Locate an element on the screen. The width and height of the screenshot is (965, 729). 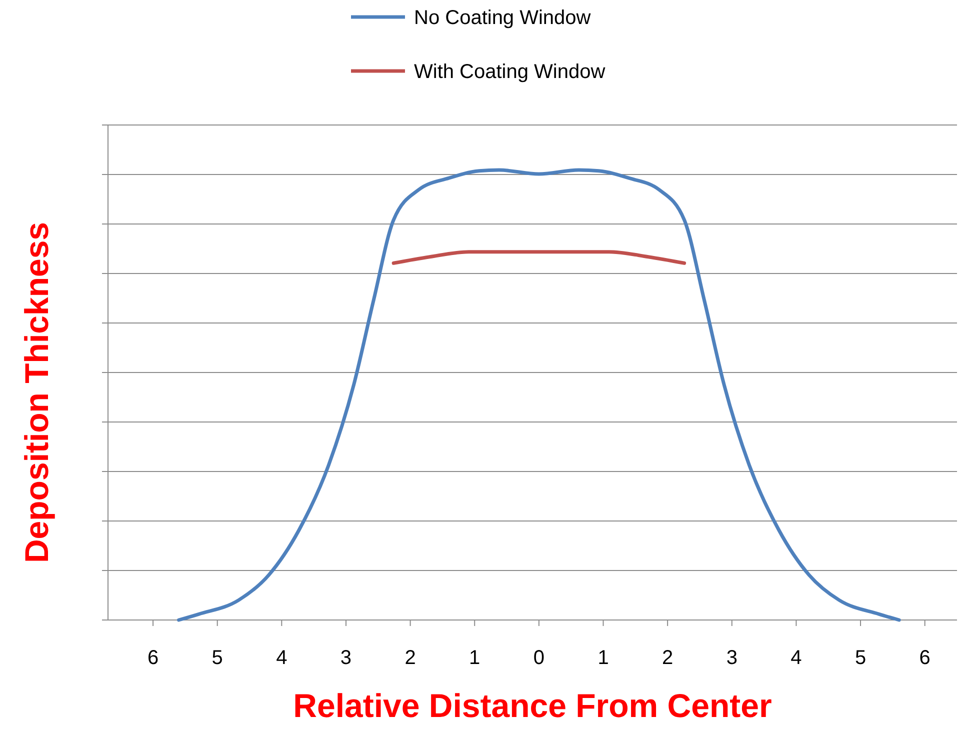
x-axis-title: Relative Distance From Center is located at coordinates (532, 705).